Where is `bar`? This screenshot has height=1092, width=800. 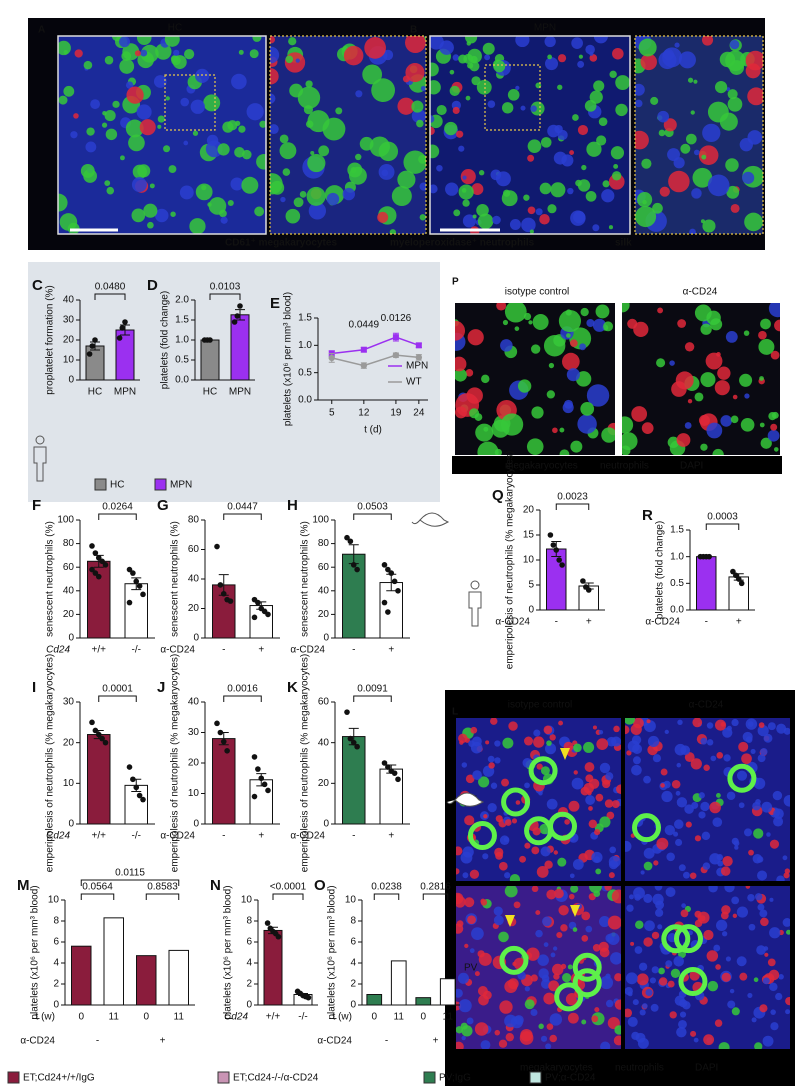
bar is located at coordinates (95, 363).